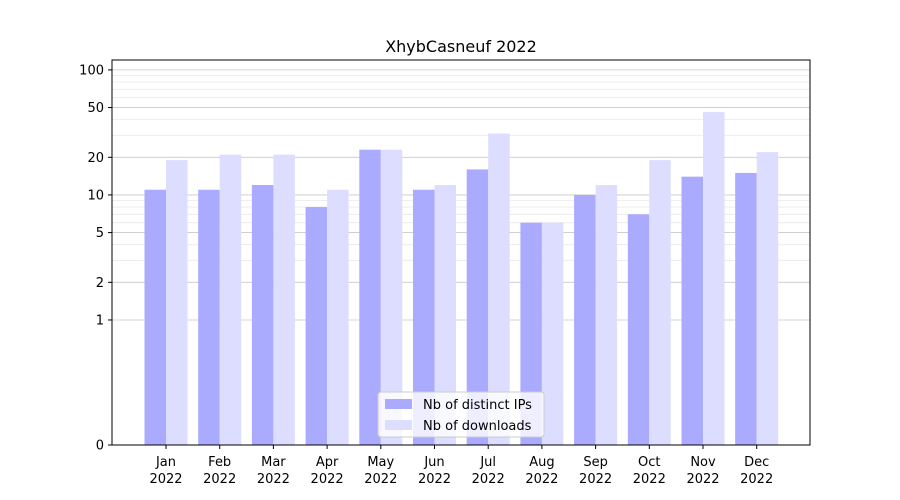  What do you see at coordinates (95, 108) in the screenshot?
I see `y-tick-label: 50` at bounding box center [95, 108].